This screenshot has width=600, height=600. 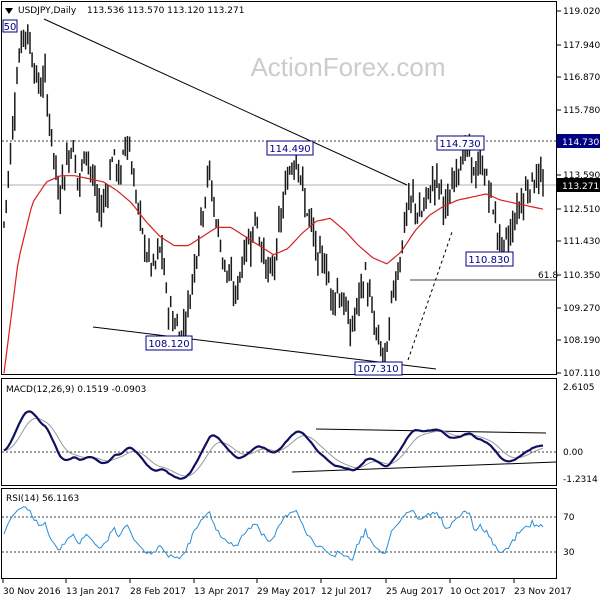 I want to click on annotation-114490-text: 114.490, so click(x=289, y=149).